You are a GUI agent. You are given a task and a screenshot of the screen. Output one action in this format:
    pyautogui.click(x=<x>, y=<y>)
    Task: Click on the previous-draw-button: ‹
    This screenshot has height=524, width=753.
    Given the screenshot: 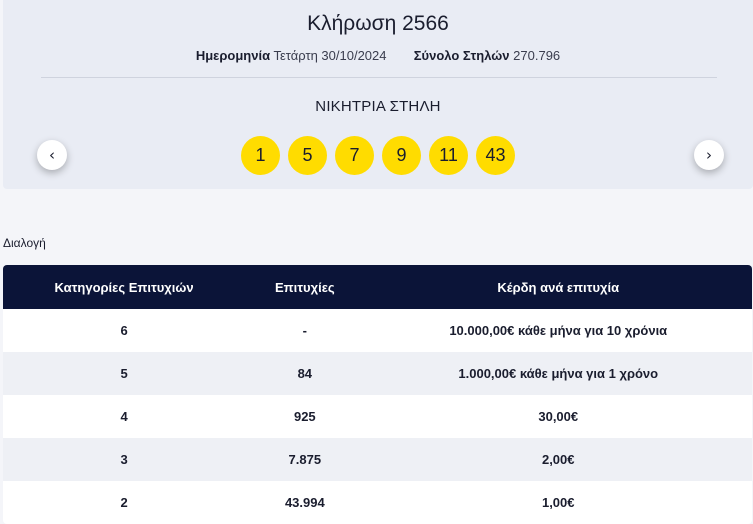 What is the action you would take?
    pyautogui.click(x=52, y=155)
    